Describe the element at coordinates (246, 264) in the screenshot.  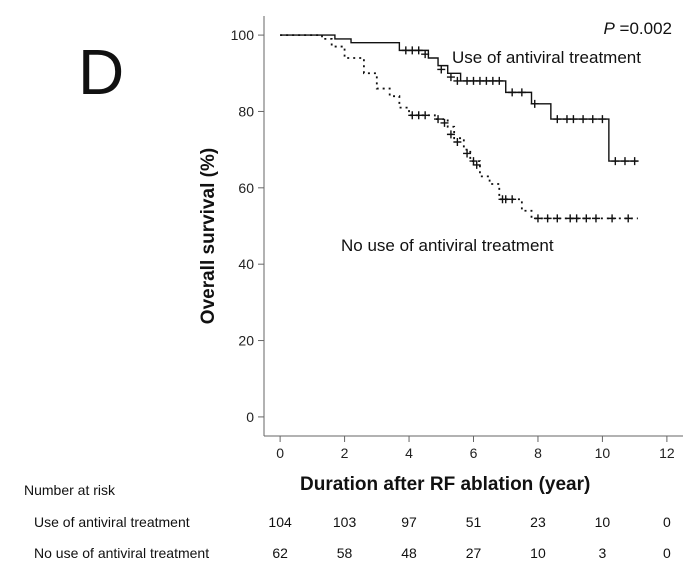
I see `y-tick-label: 40` at that location.